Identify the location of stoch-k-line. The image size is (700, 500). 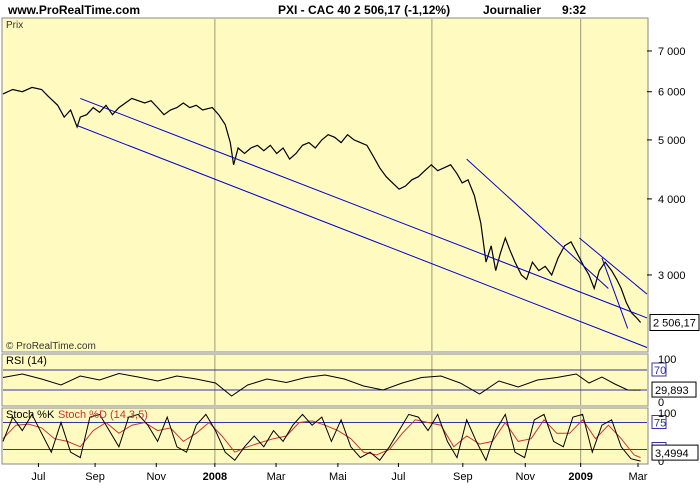
(321, 437).